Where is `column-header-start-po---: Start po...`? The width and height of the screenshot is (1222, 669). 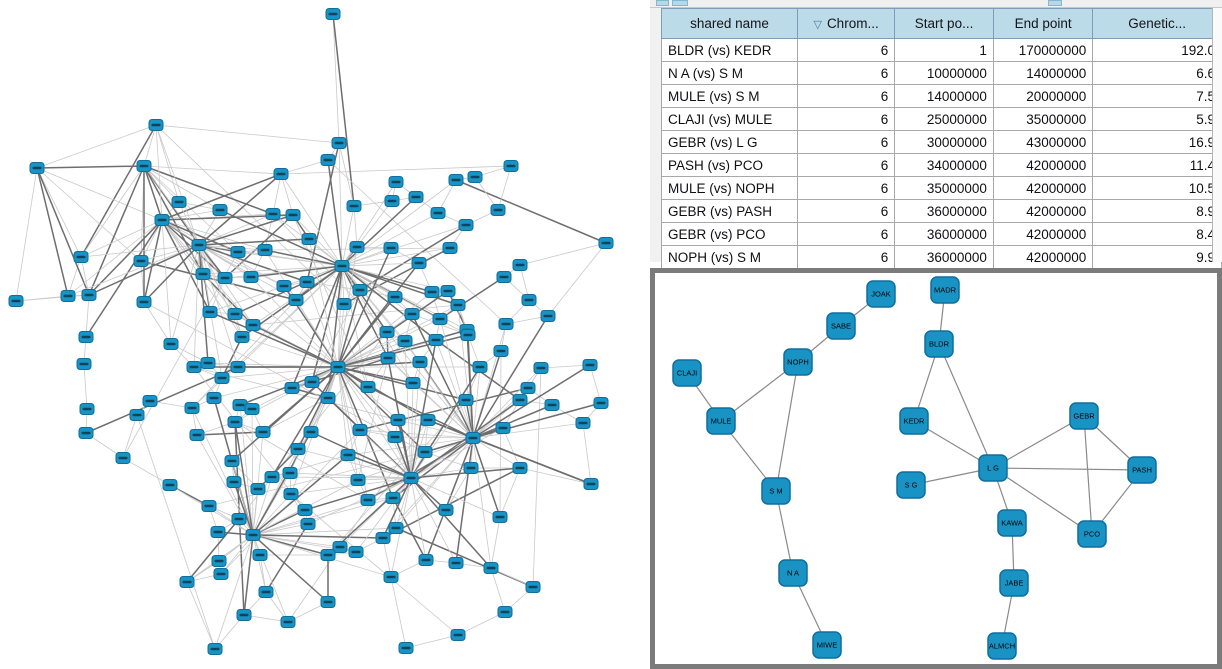 column-header-start-po---: Start po... is located at coordinates (944, 23).